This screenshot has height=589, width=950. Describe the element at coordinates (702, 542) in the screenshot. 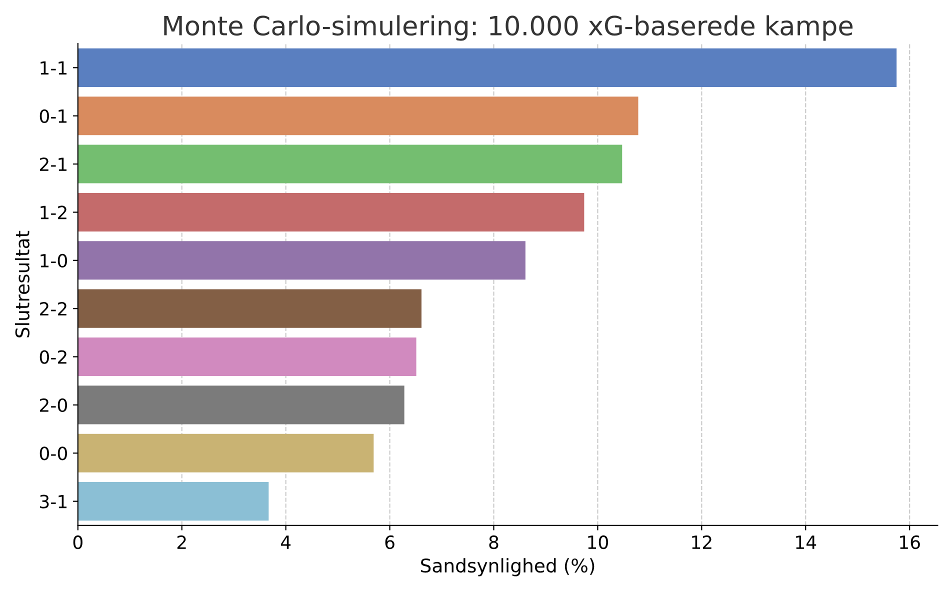

I see `x-tick-label: 12` at that location.